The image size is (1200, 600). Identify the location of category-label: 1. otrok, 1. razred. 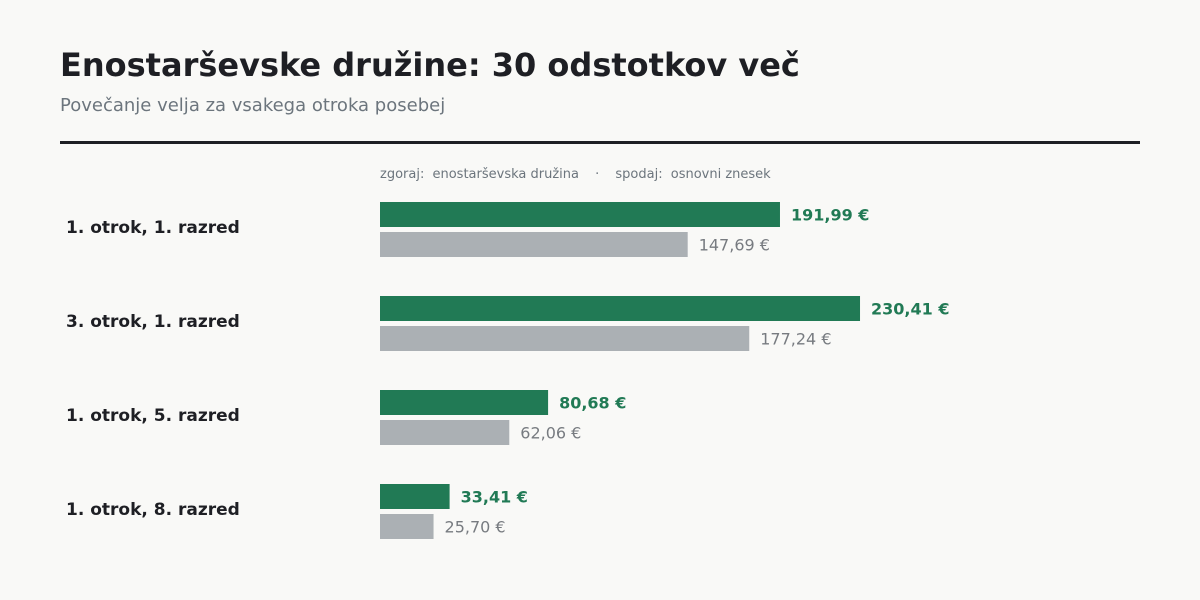
(153, 228).